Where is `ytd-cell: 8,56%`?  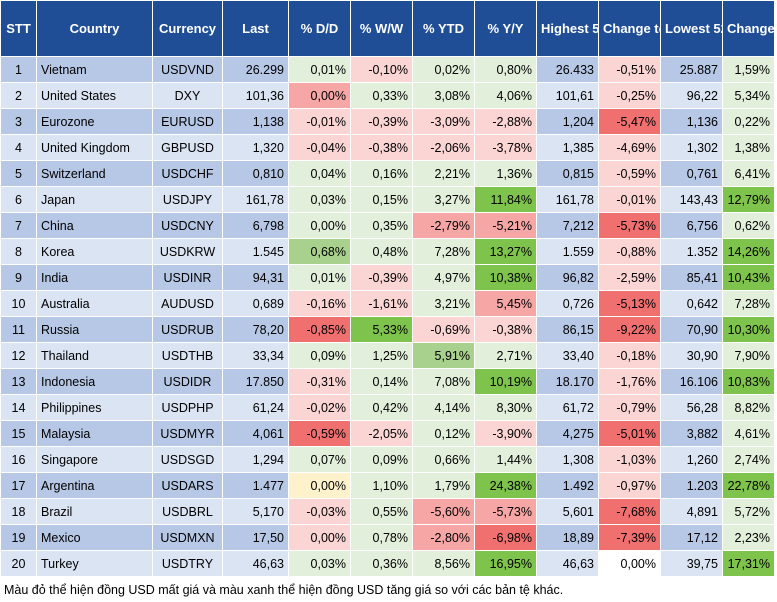 ytd-cell: 8,56% is located at coordinates (443, 563).